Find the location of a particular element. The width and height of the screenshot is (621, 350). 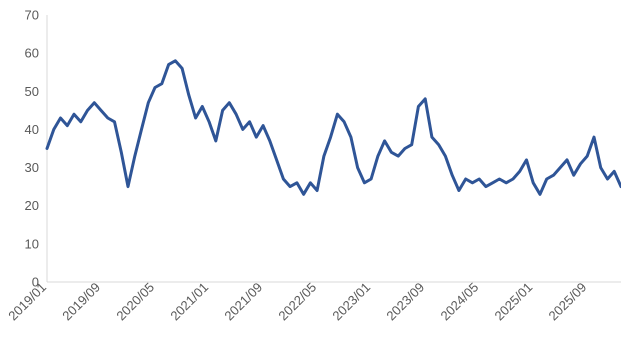

x-tick-label: 2021/09 is located at coordinates (243, 302).